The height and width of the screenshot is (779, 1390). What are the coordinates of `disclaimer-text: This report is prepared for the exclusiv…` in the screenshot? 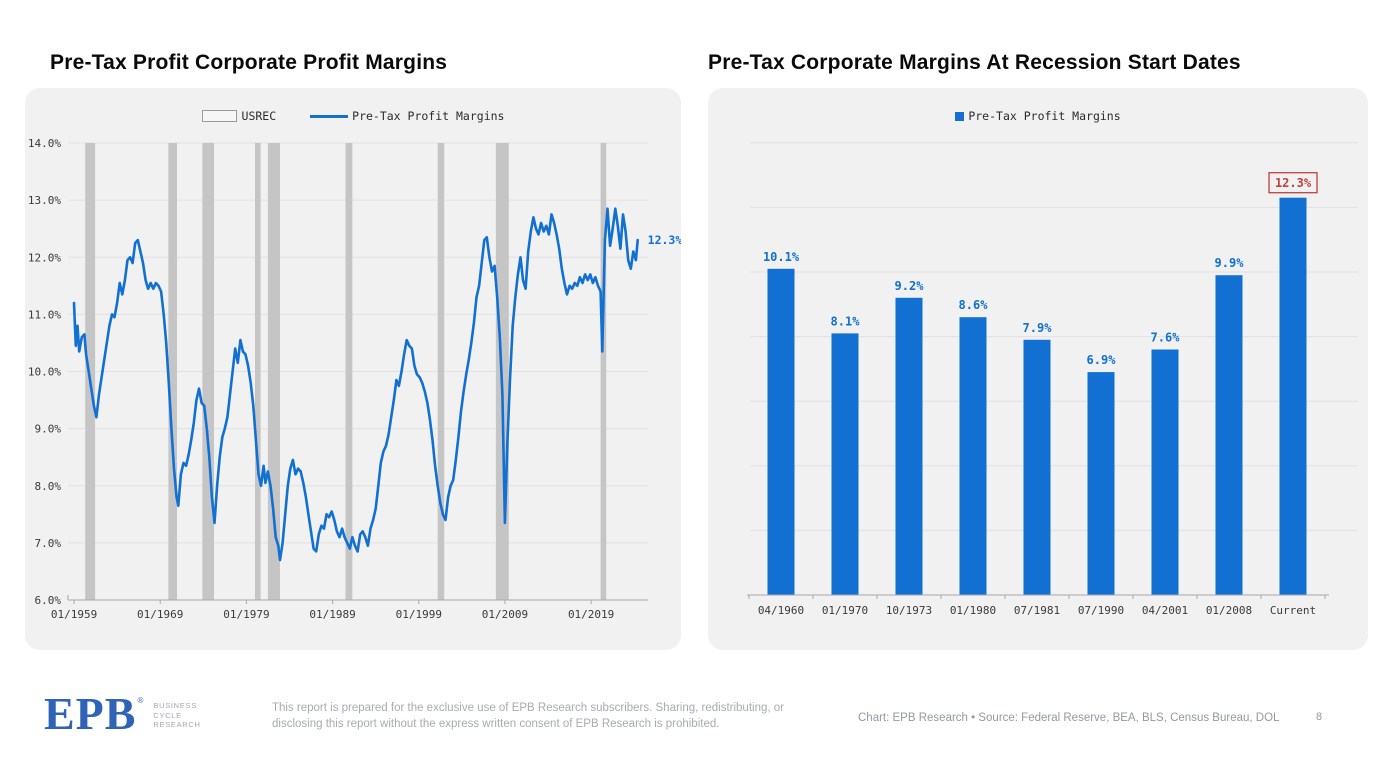 It's located at (528, 716).